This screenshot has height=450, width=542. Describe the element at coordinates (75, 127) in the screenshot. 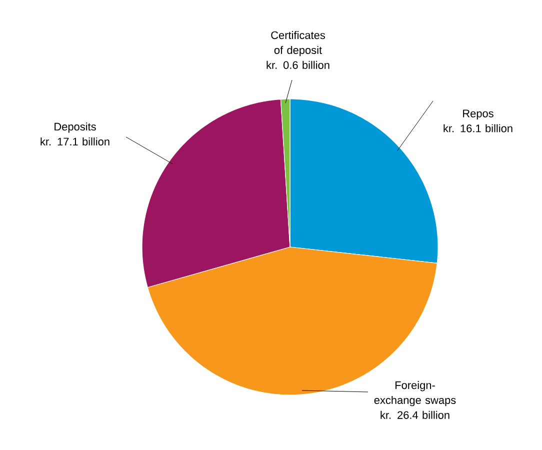

I see `slice-label: Deposits` at that location.